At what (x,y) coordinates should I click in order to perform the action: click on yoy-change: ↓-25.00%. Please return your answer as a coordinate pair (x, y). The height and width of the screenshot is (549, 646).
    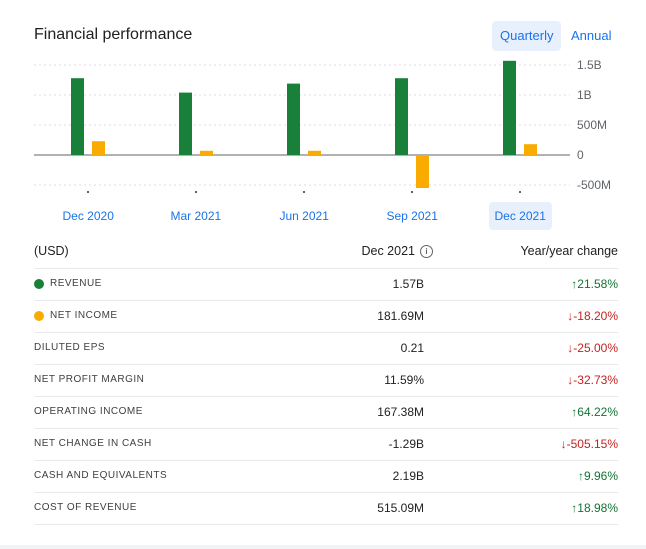
    Looking at the image, I should click on (592, 348).